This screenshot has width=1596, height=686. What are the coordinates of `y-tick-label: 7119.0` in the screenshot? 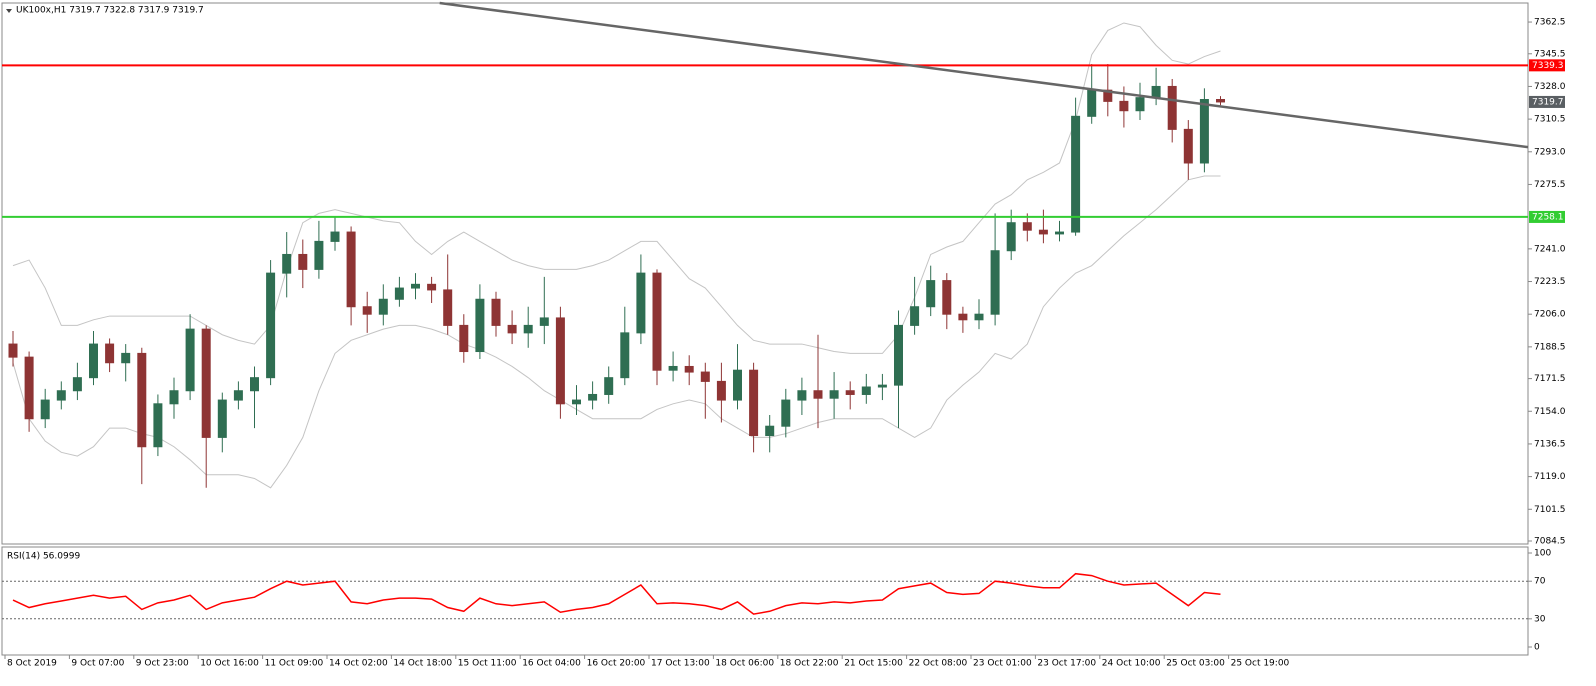 It's located at (1550, 477).